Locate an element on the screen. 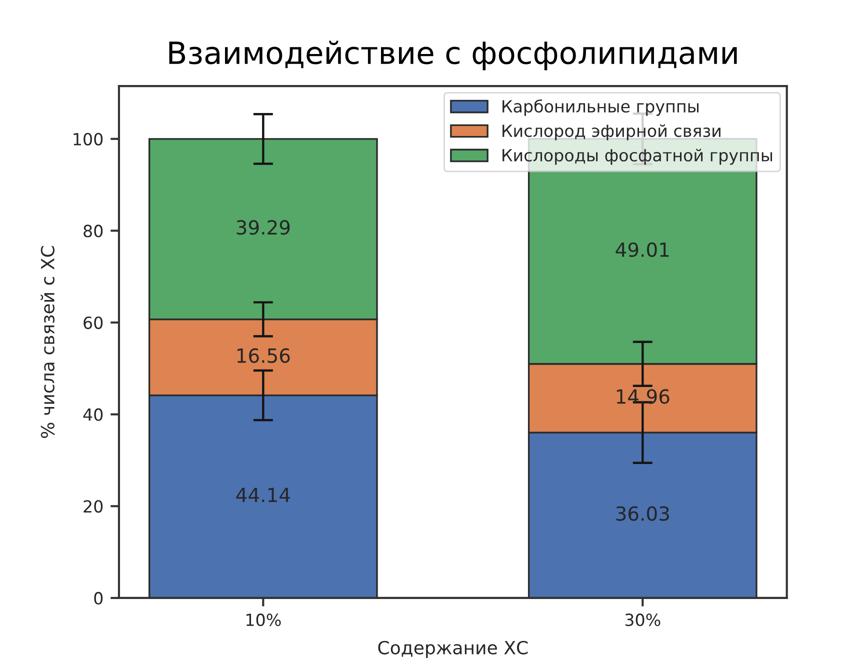  y-tick-label: 100 is located at coordinates (88, 139).